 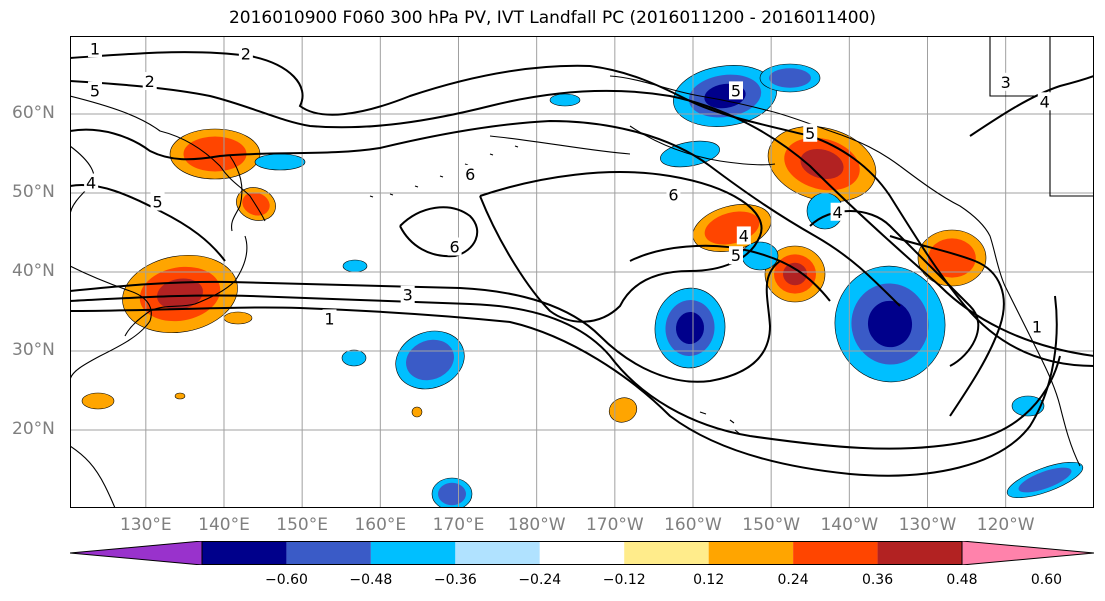 What do you see at coordinates (136, 553) in the screenshot?
I see `colorbar-extend-min` at bounding box center [136, 553].